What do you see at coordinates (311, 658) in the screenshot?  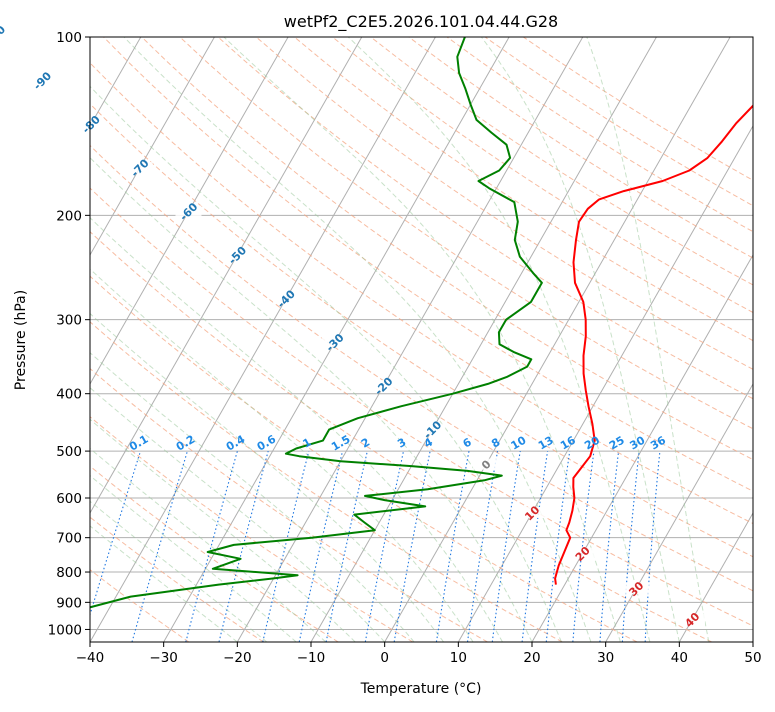 I see `x-tick-label: −10` at bounding box center [311, 658].